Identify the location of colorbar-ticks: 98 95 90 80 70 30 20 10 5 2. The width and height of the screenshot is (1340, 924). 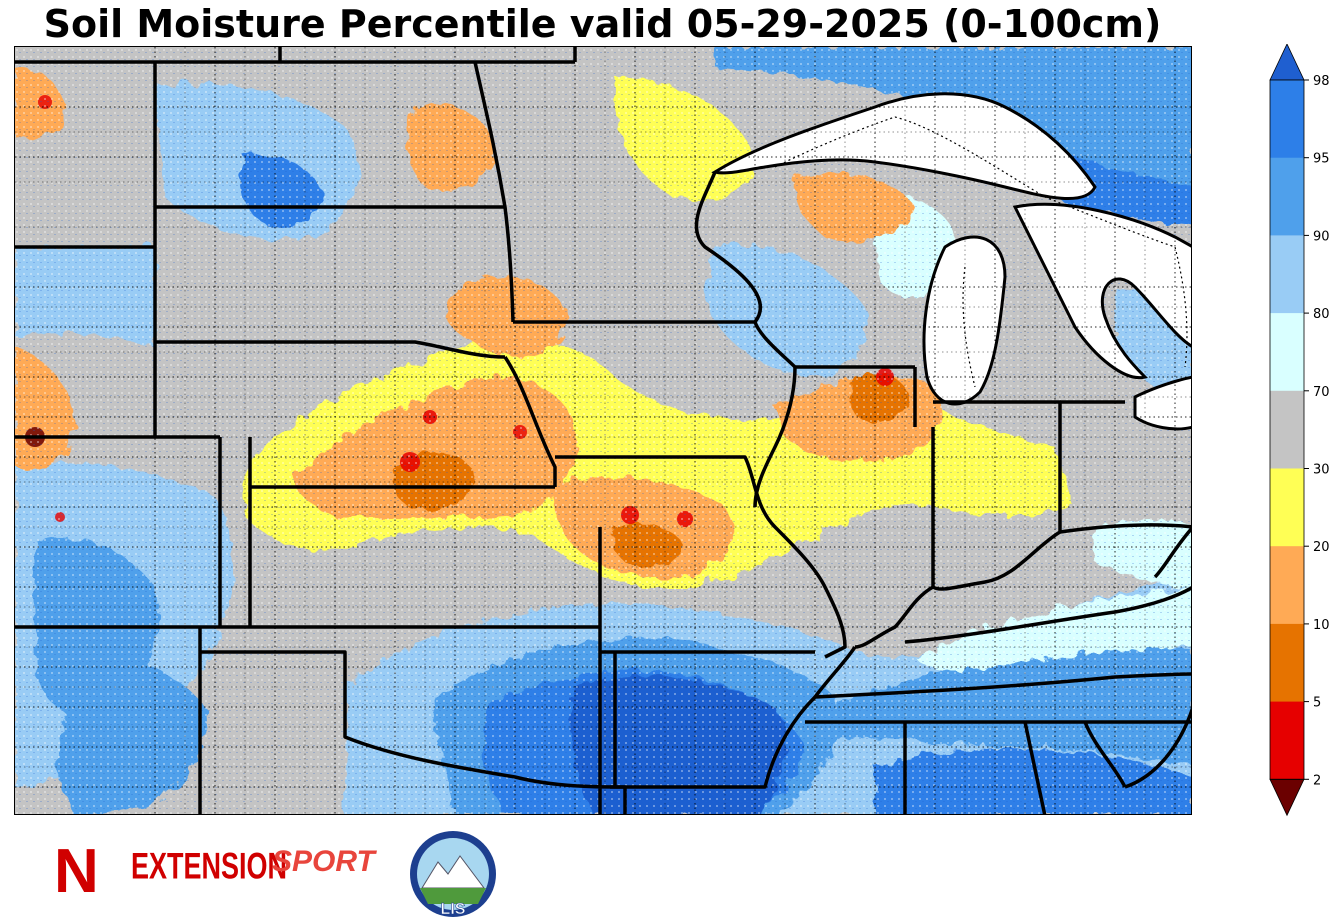
(1317, 431).